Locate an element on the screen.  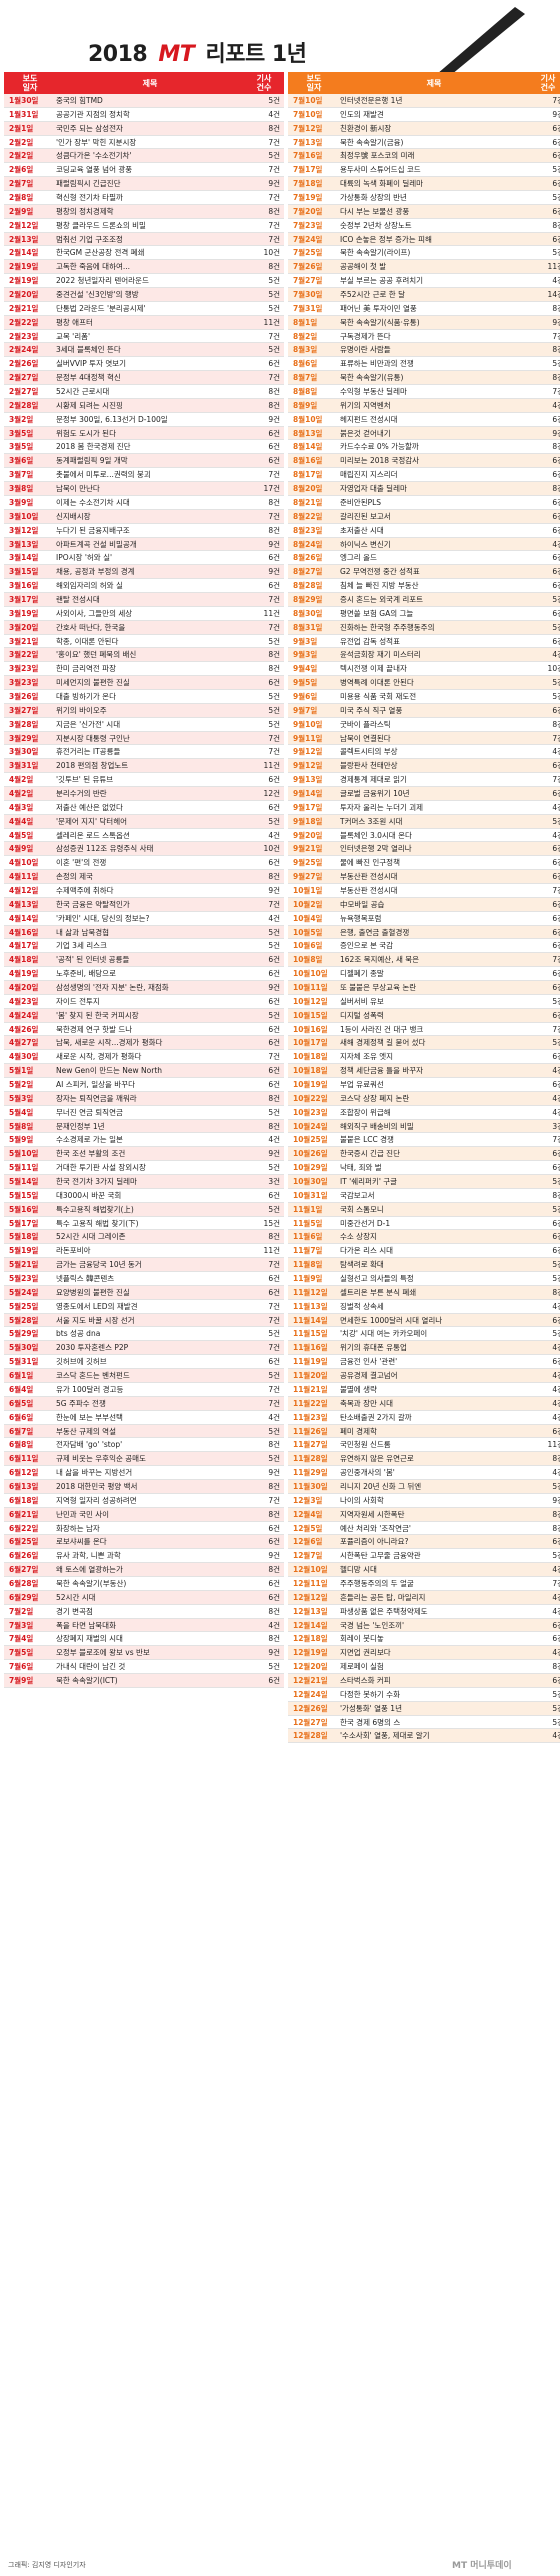
subject-cell: '깃투브' 된 유튜브 is located at coordinates (85, 780).